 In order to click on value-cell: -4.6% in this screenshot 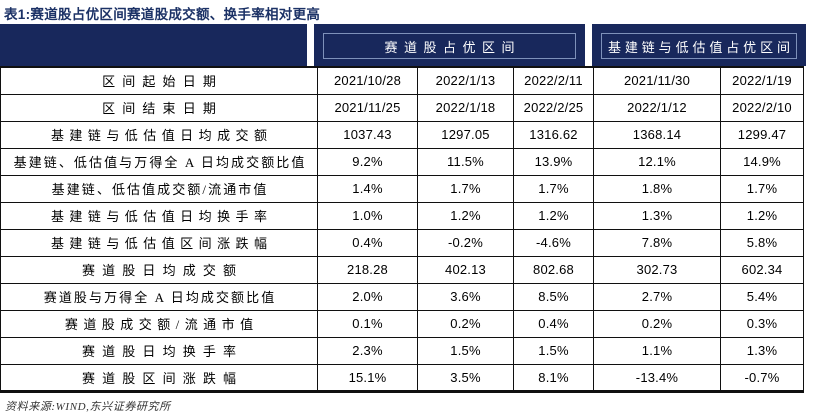, I will do `click(553, 242)`.